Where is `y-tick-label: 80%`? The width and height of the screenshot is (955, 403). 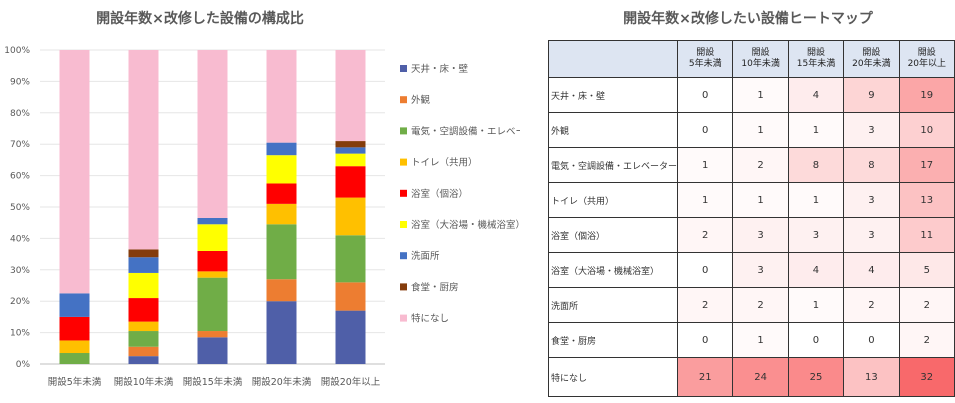 y-tick-label: 80% is located at coordinates (20, 114).